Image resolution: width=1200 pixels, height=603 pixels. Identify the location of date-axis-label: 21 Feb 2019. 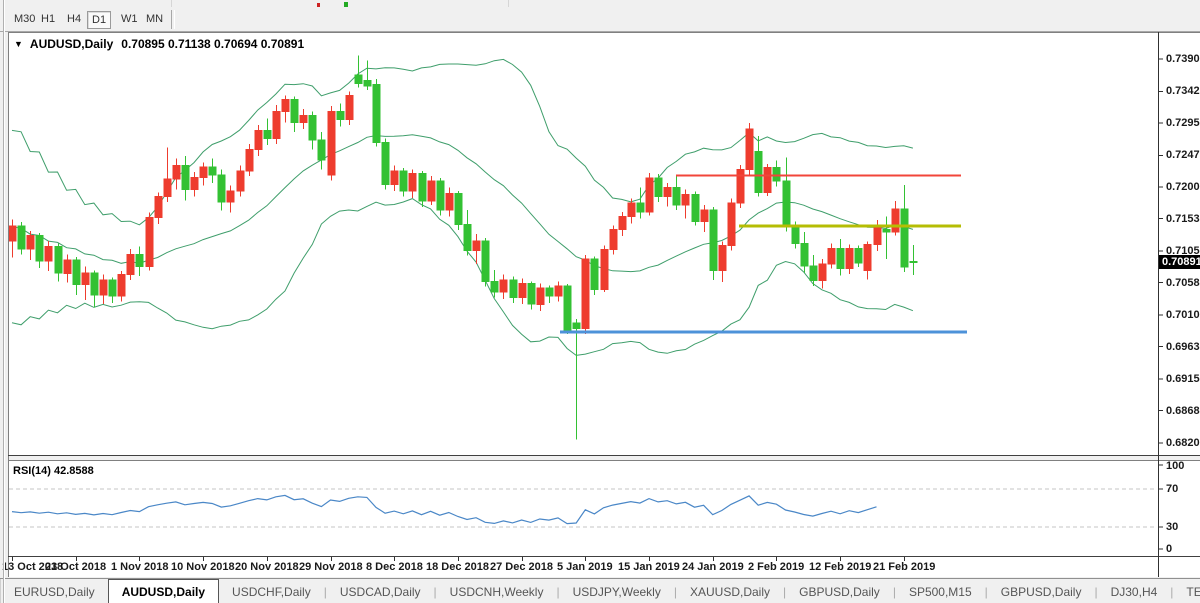
(904, 567).